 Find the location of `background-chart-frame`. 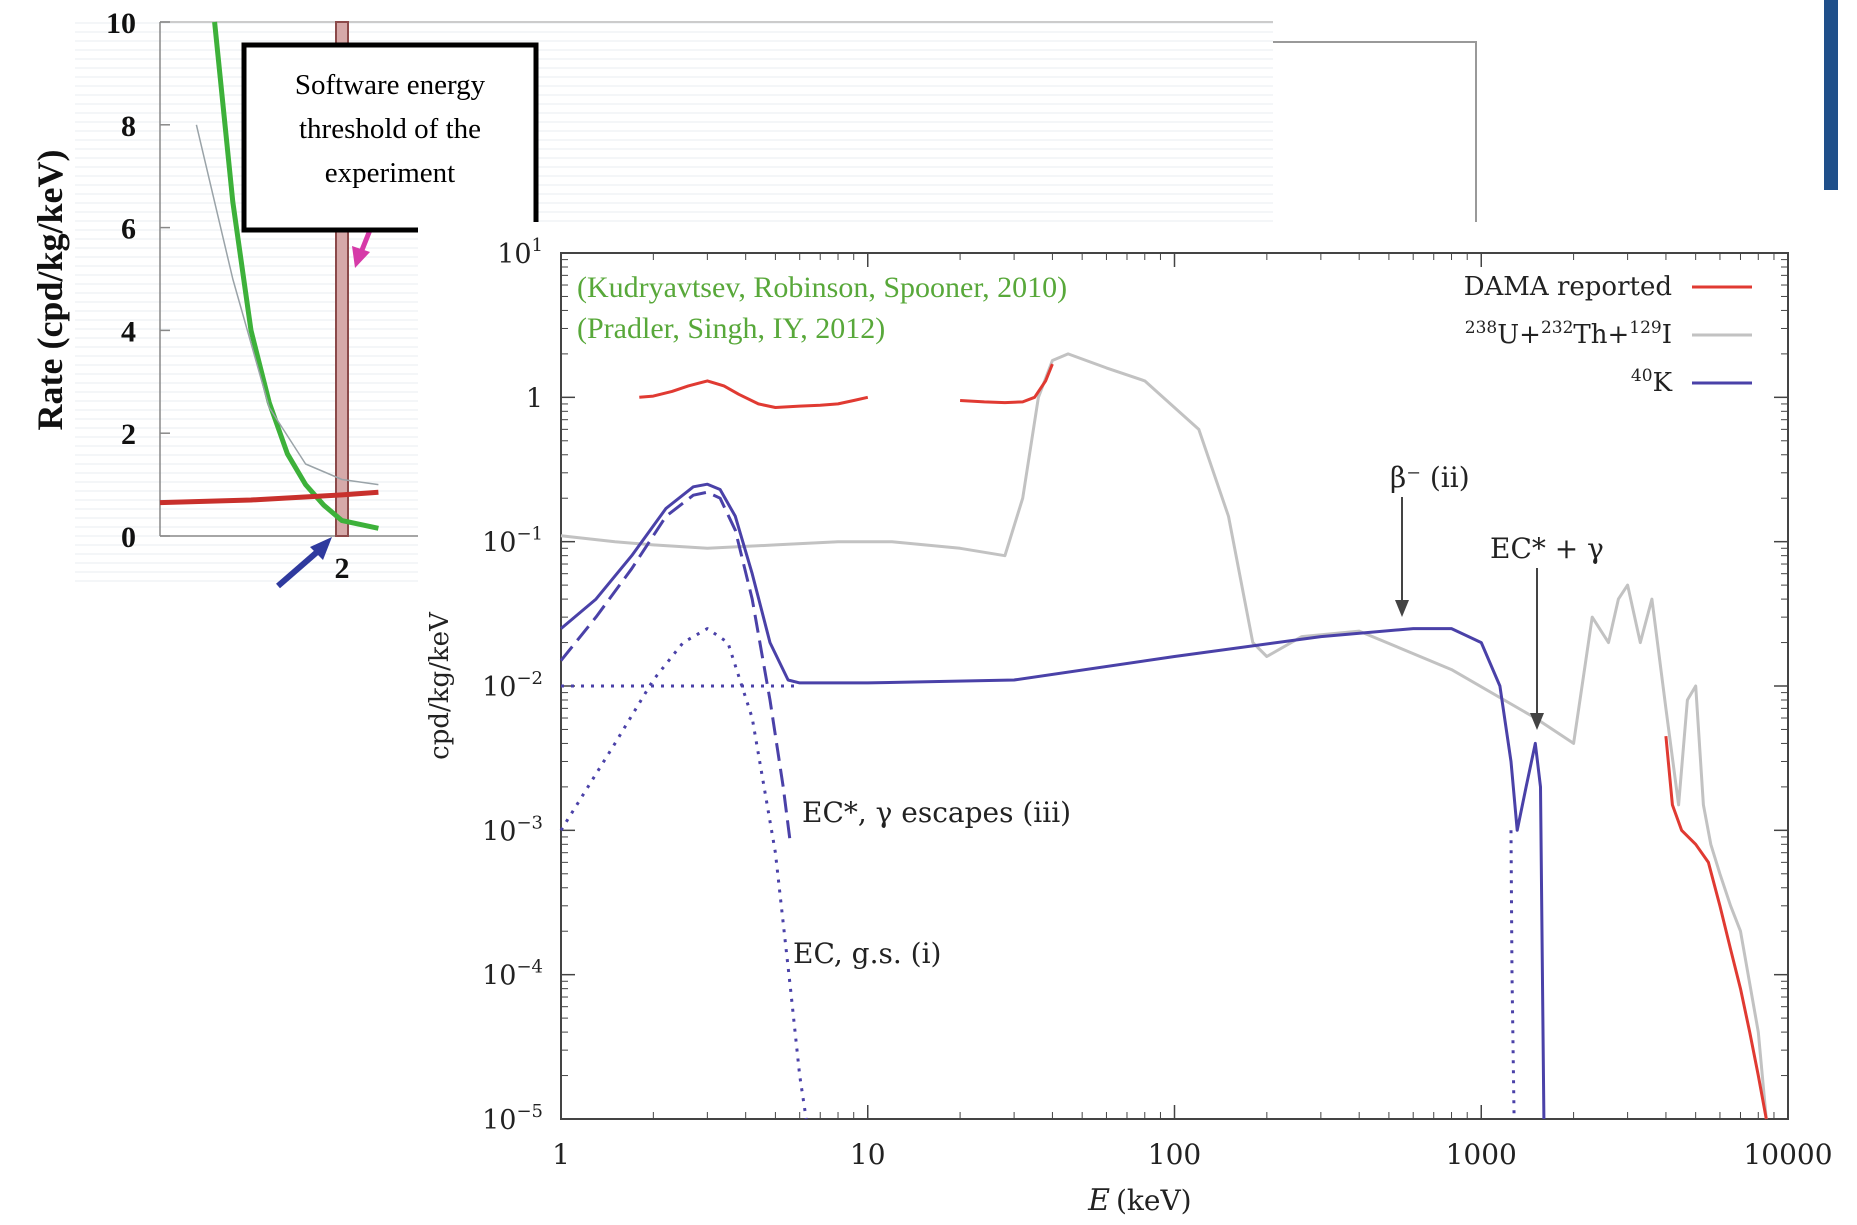

background-chart-frame is located at coordinates (1375, 131).